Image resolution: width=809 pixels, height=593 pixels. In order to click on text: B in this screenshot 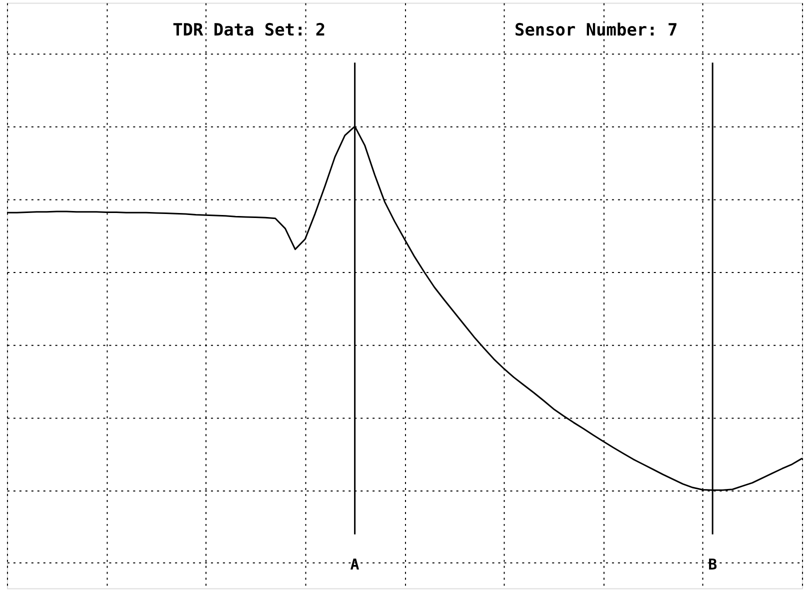, I will do `click(713, 564)`.